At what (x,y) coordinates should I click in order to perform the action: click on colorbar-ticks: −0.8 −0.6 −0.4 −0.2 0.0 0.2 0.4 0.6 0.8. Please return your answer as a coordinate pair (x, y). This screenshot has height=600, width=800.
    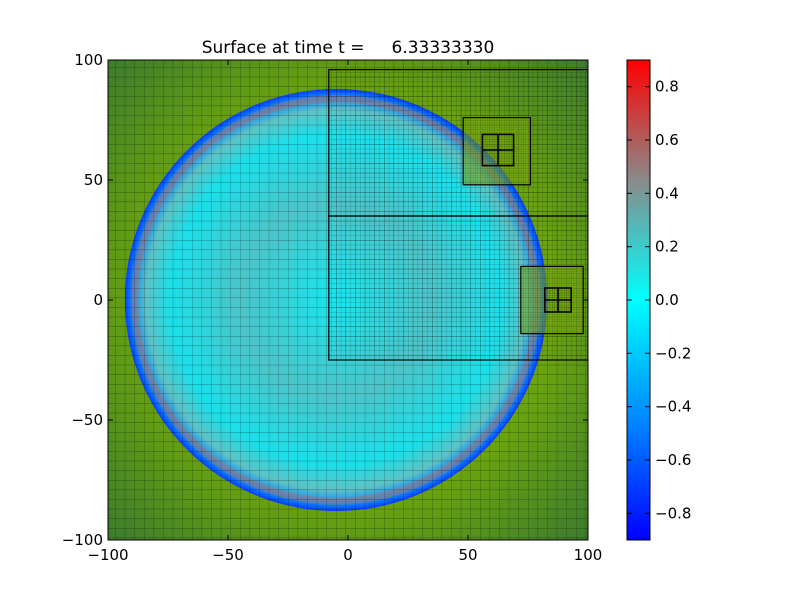
    Looking at the image, I should click on (659, 300).